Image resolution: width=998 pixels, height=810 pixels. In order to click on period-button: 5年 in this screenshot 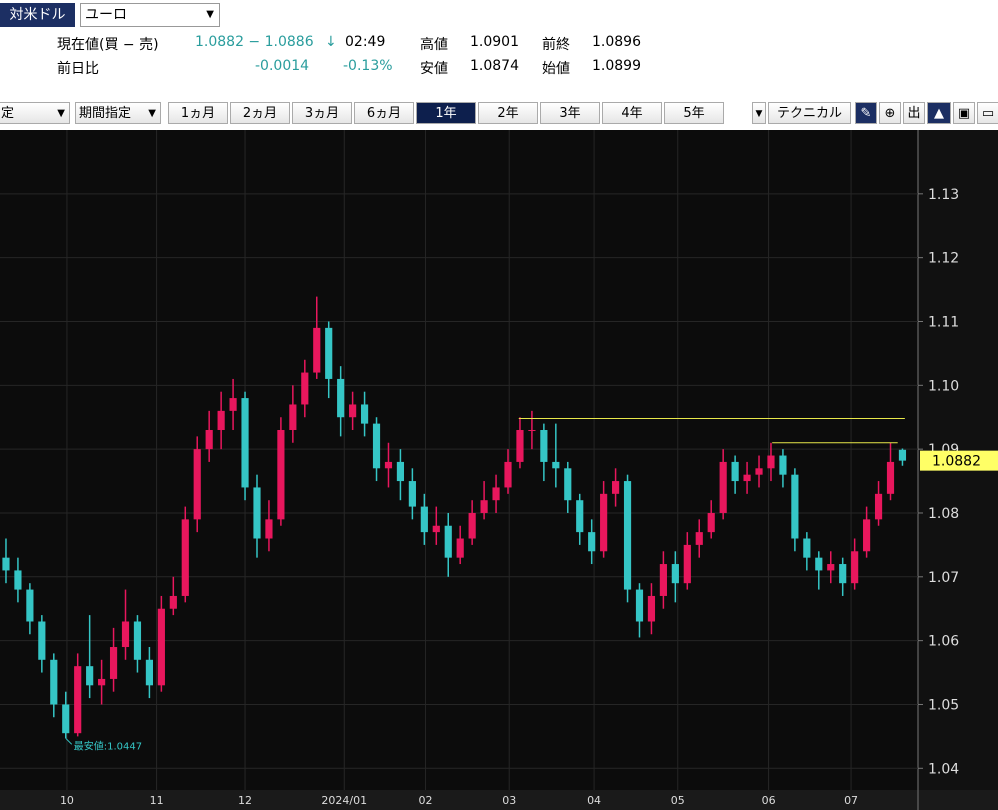, I will do `click(694, 113)`.